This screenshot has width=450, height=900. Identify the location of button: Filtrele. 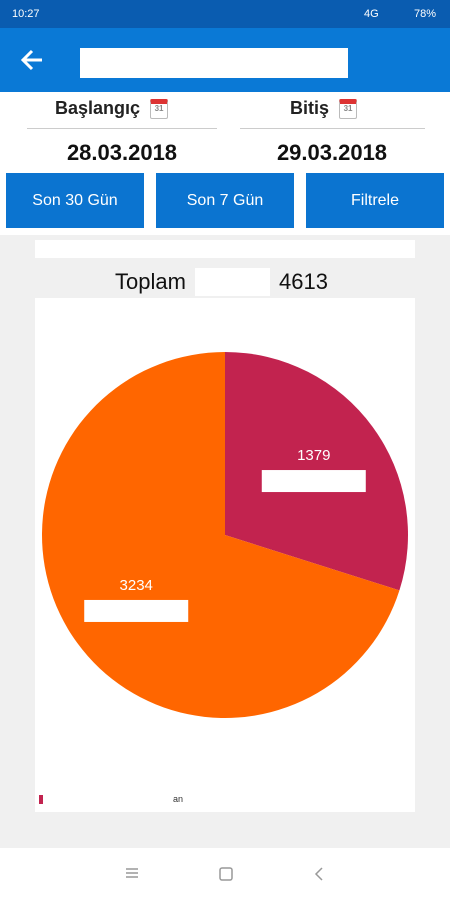
(375, 200).